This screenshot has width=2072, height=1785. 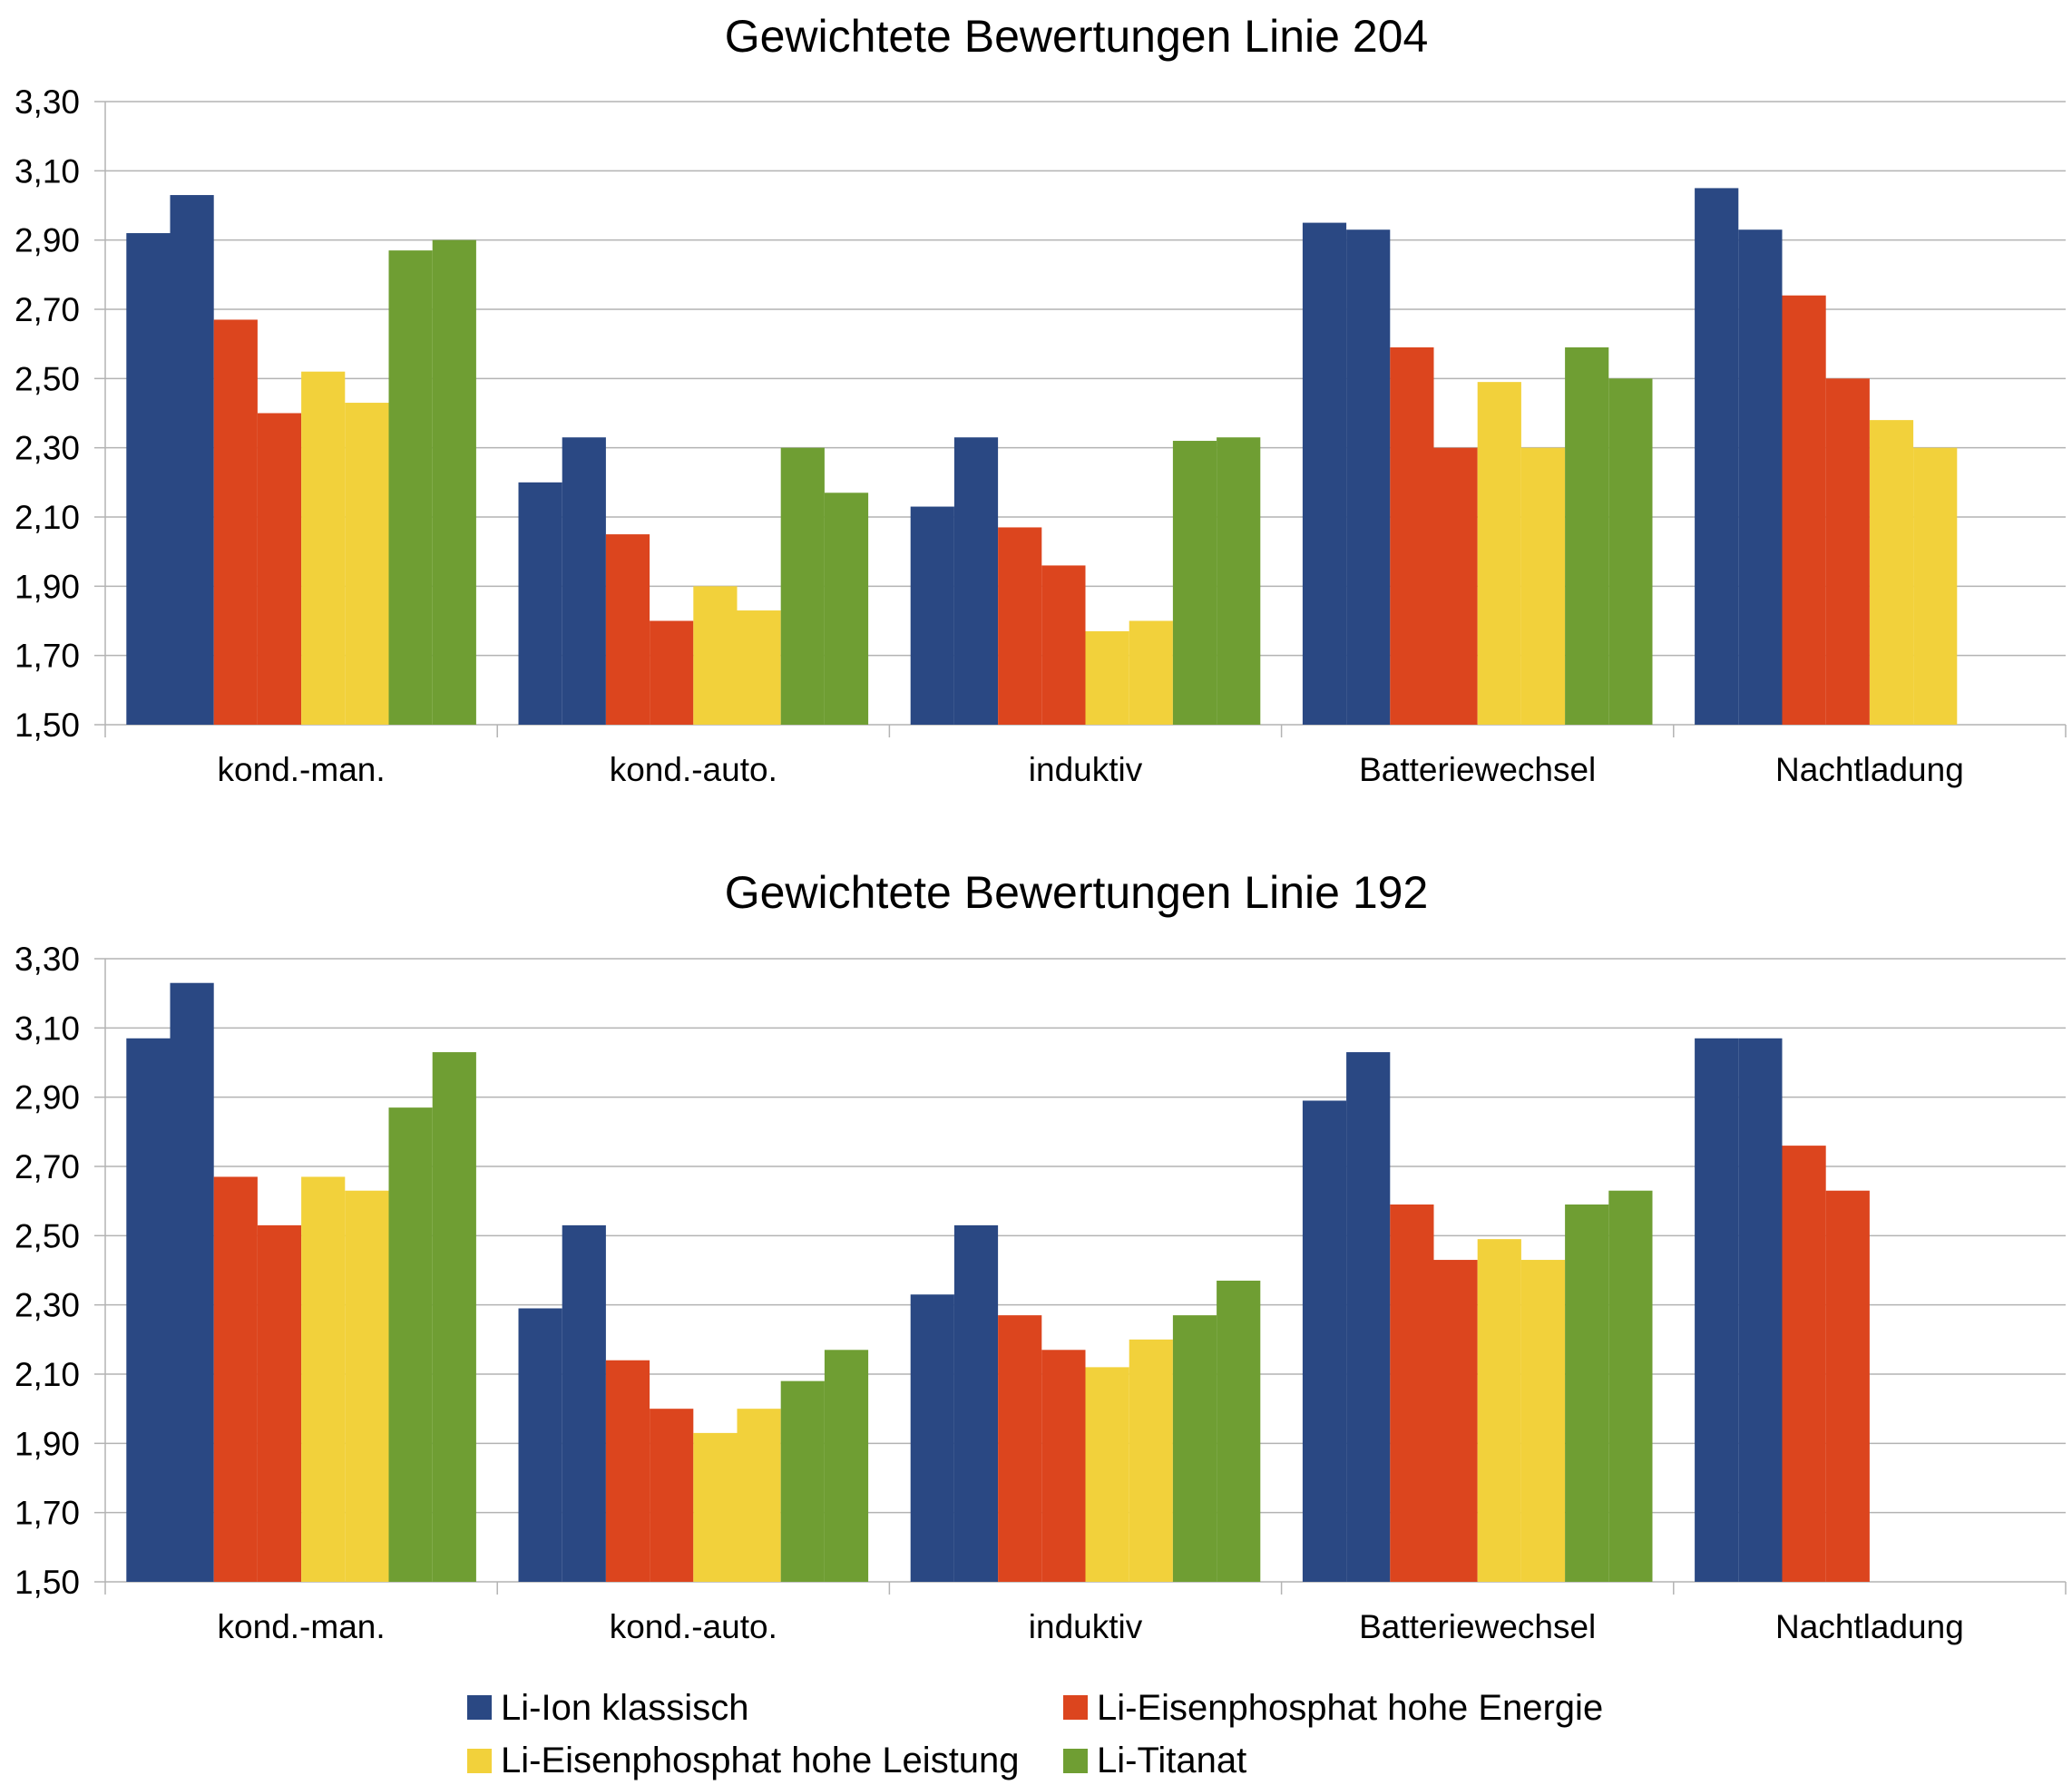 What do you see at coordinates (47, 517) in the screenshot?
I see `y-tick-label: 2,10` at bounding box center [47, 517].